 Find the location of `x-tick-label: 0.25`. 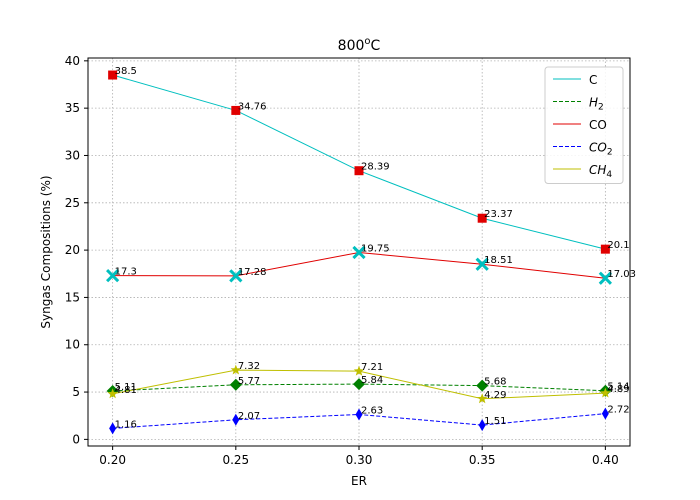

x-tick-label: 0.25 is located at coordinates (235, 460).